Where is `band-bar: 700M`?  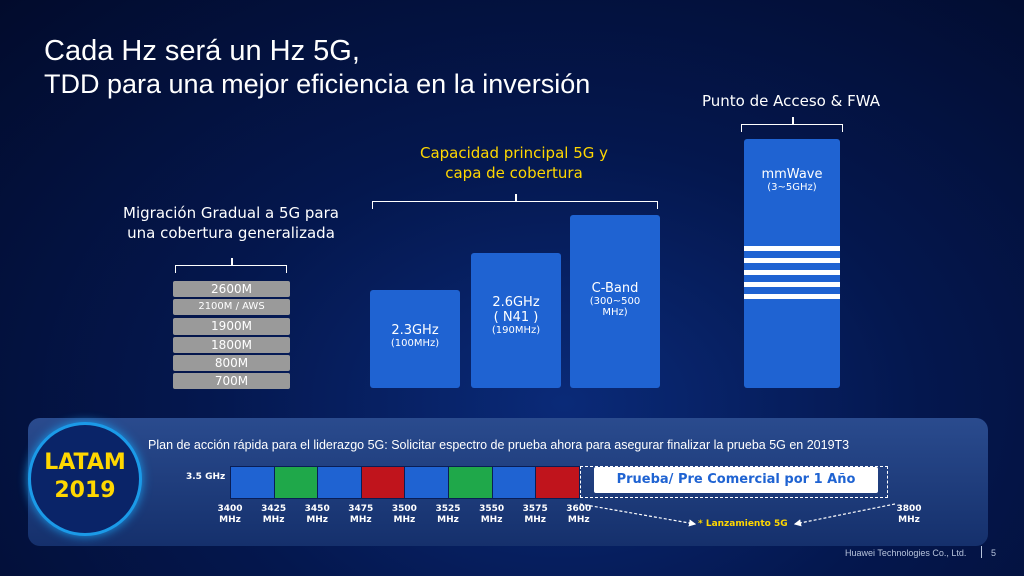 band-bar: 700M is located at coordinates (231, 381).